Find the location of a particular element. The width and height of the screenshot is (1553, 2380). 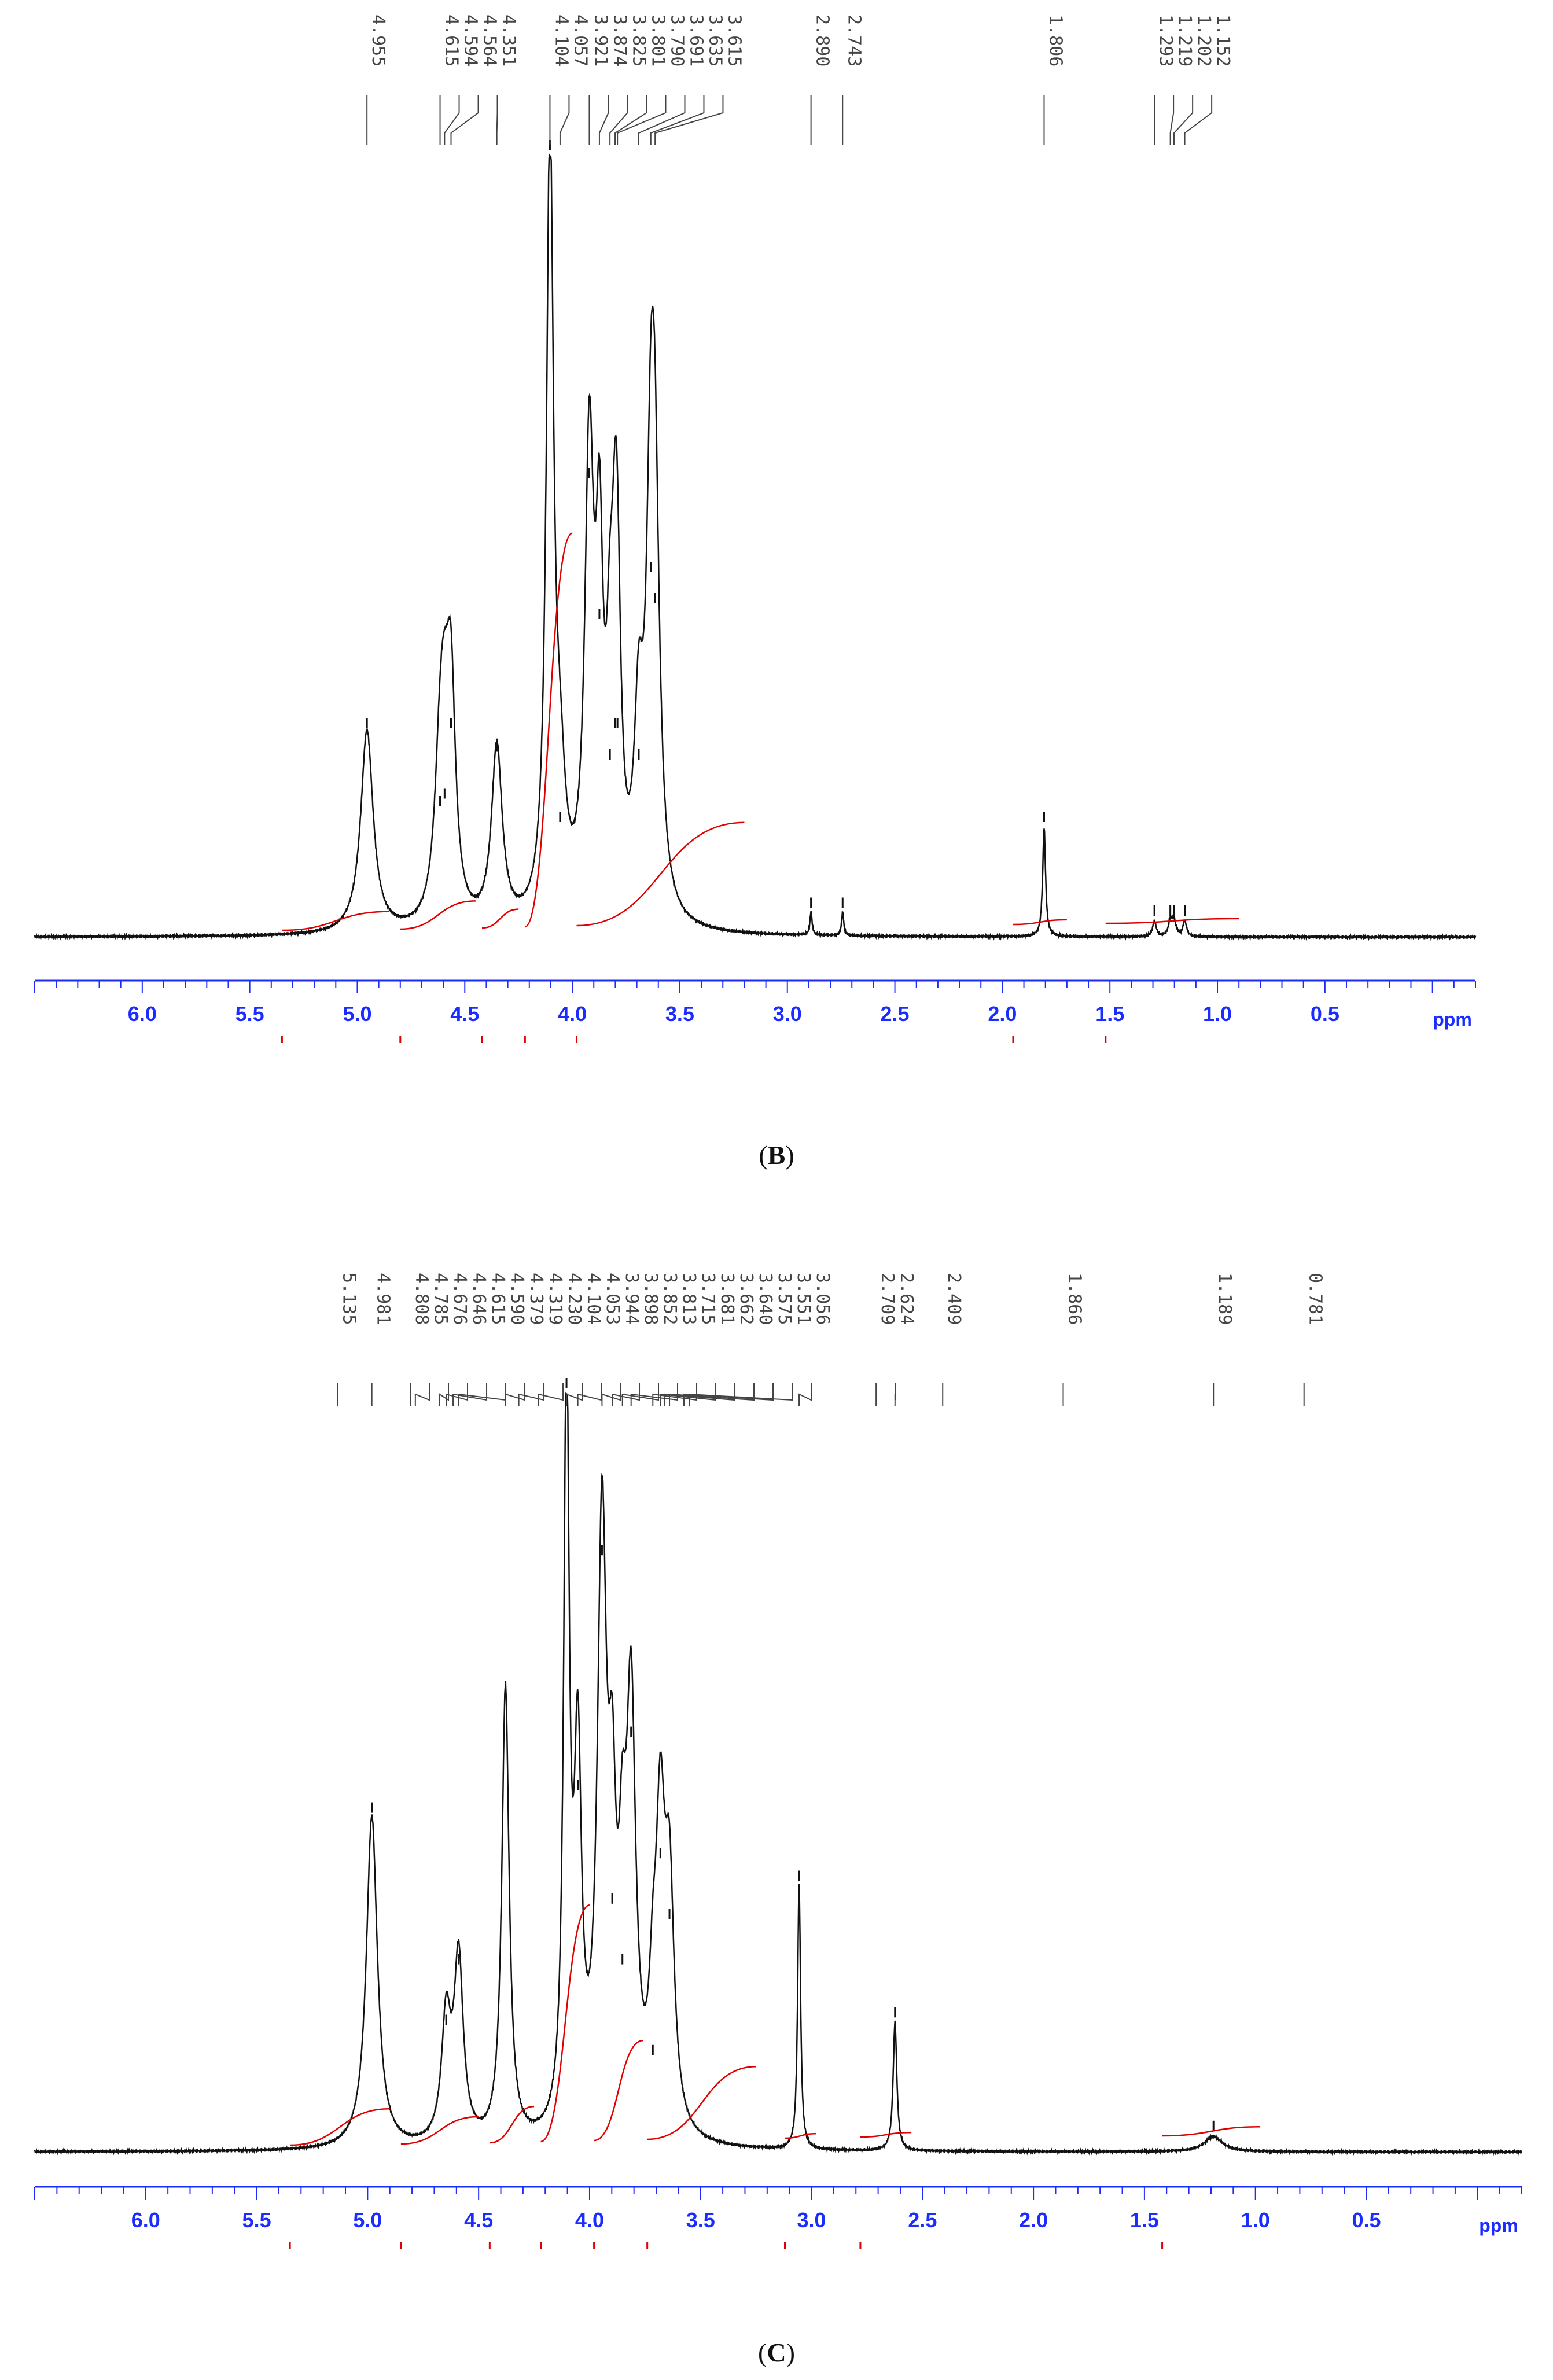

peak-label: 3.944 is located at coordinates (631, 1299).